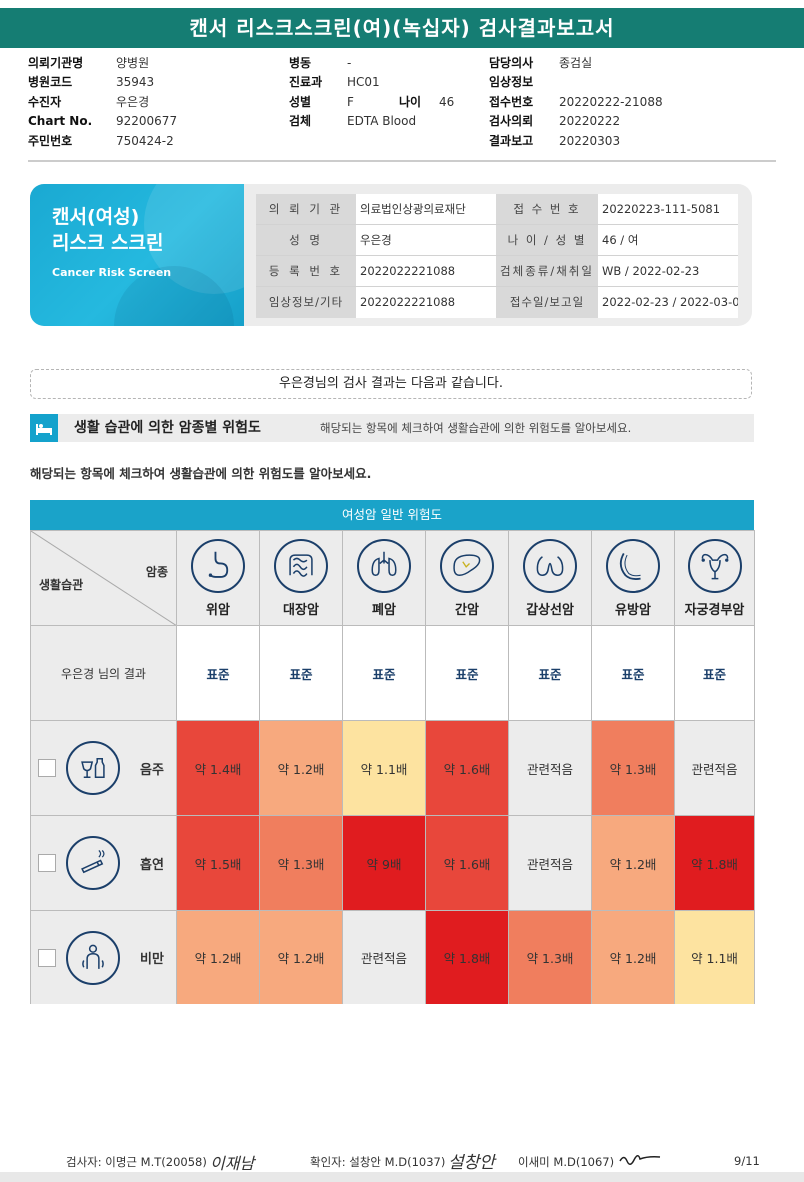 This screenshot has width=804, height=1182. What do you see at coordinates (566, 1162) in the screenshot?
I see `confirmer-2: 이새미 M.D(1067)` at bounding box center [566, 1162].